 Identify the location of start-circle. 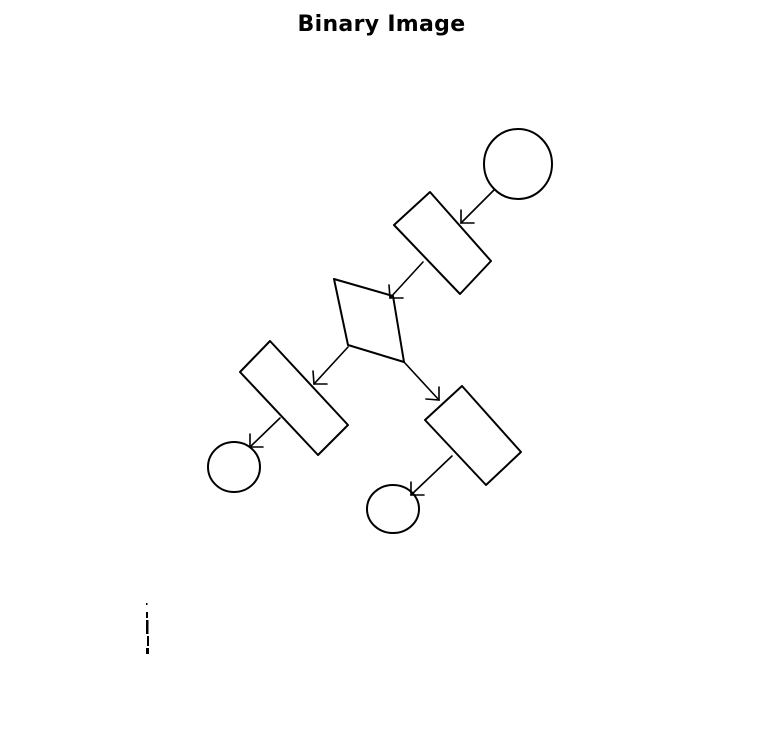
(518, 164).